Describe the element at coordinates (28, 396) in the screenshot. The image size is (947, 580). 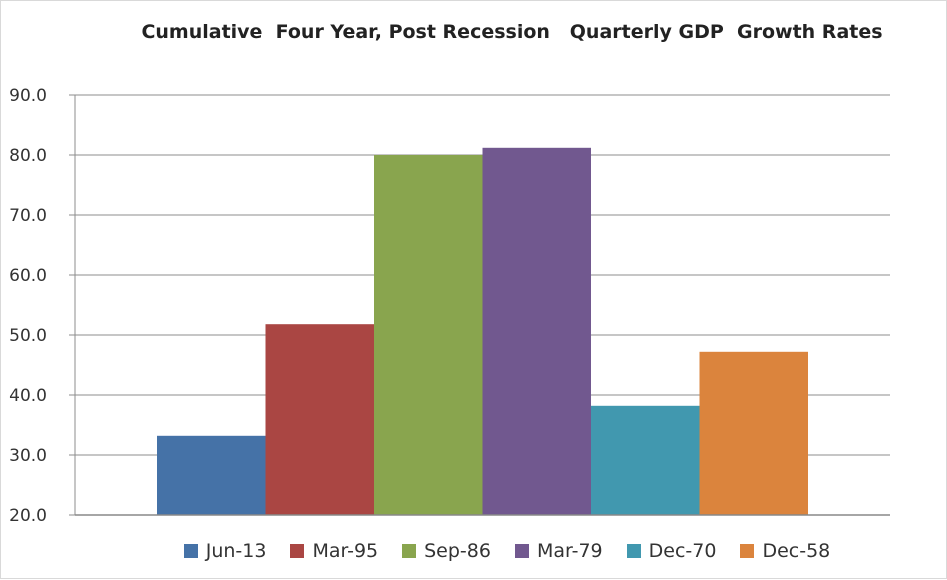
I see `y-tick-label: 40.0` at that location.